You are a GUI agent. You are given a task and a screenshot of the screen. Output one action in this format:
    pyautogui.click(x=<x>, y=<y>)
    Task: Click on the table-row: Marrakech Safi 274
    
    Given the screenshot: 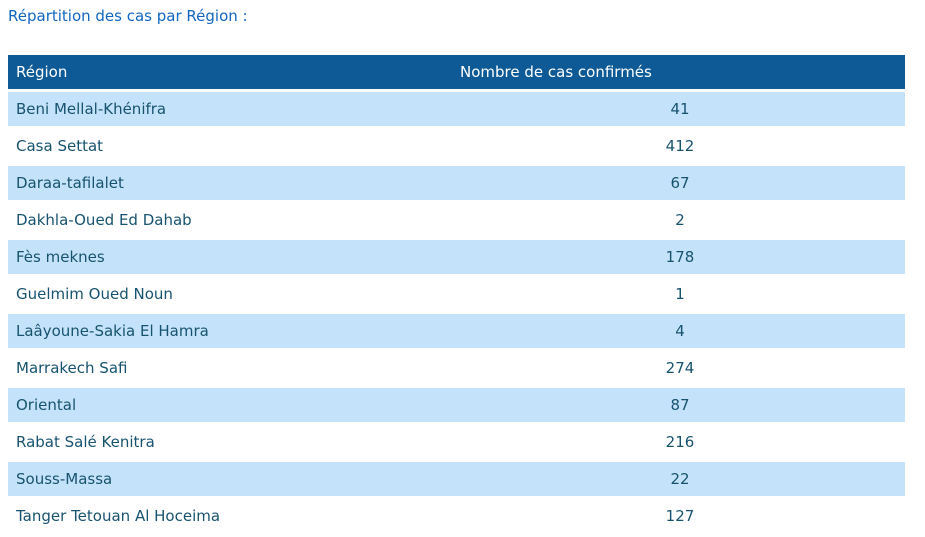 What is the action you would take?
    pyautogui.click(x=456, y=368)
    